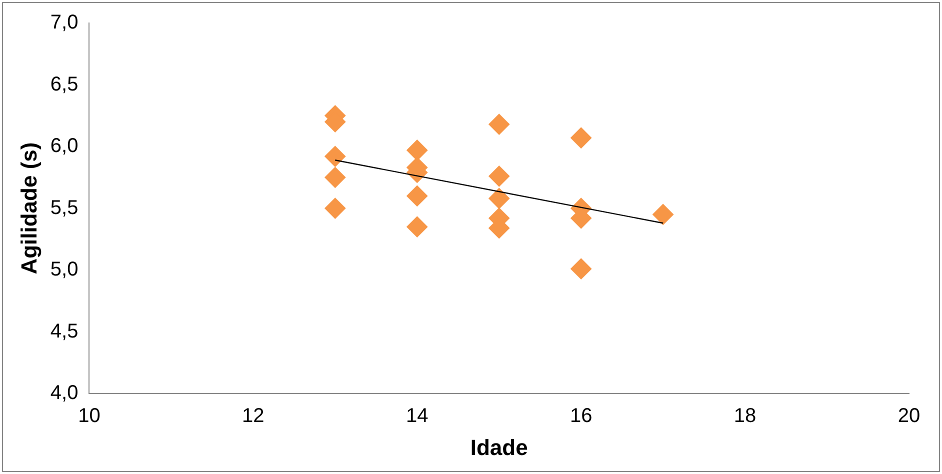 The height and width of the screenshot is (474, 942). What do you see at coordinates (909, 416) in the screenshot?
I see `x-tick-label: 20` at bounding box center [909, 416].